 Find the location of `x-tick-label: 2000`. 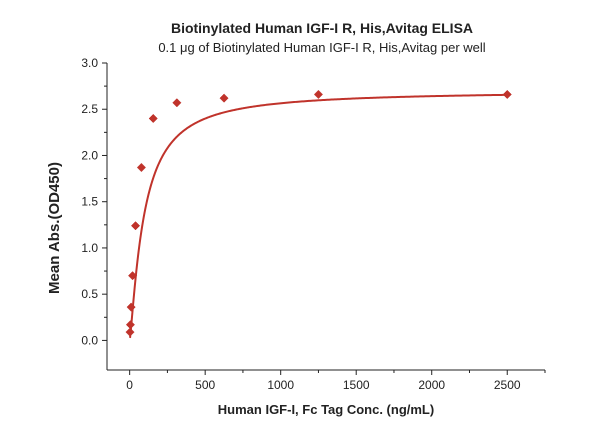

x-tick-label: 2000 is located at coordinates (431, 385).